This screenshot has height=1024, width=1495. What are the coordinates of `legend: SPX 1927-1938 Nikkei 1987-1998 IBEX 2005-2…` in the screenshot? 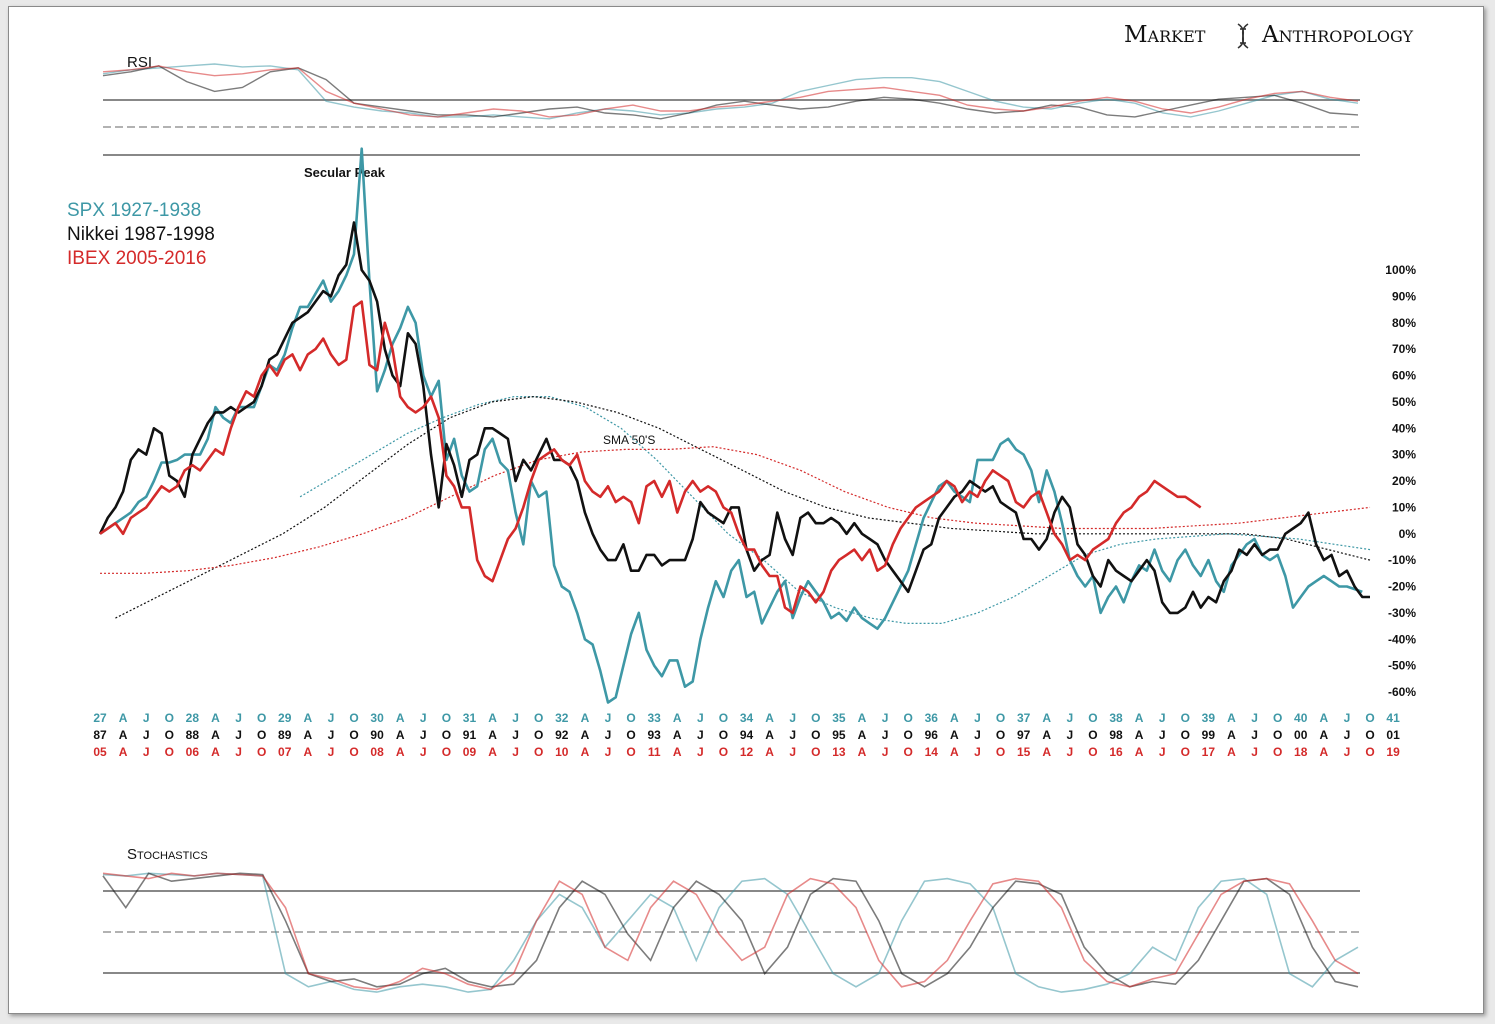 It's located at (141, 234).